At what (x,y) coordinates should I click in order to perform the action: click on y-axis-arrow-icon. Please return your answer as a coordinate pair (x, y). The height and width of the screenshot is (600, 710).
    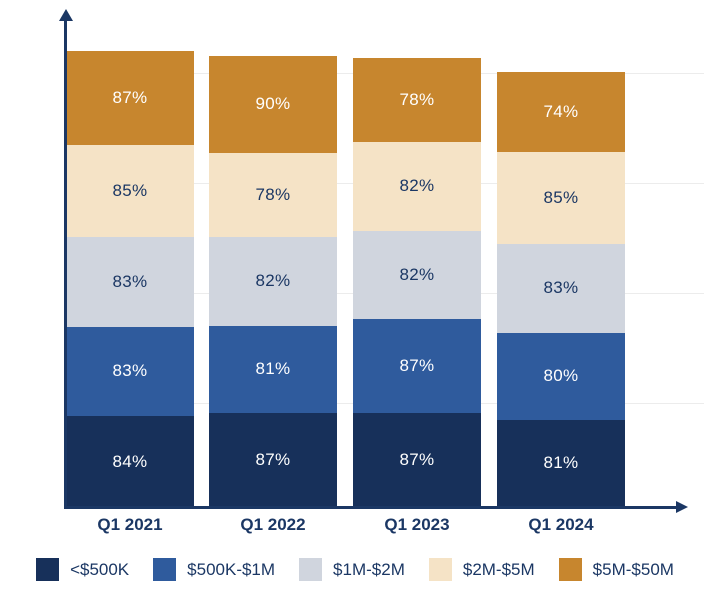
    Looking at the image, I should click on (66, 15).